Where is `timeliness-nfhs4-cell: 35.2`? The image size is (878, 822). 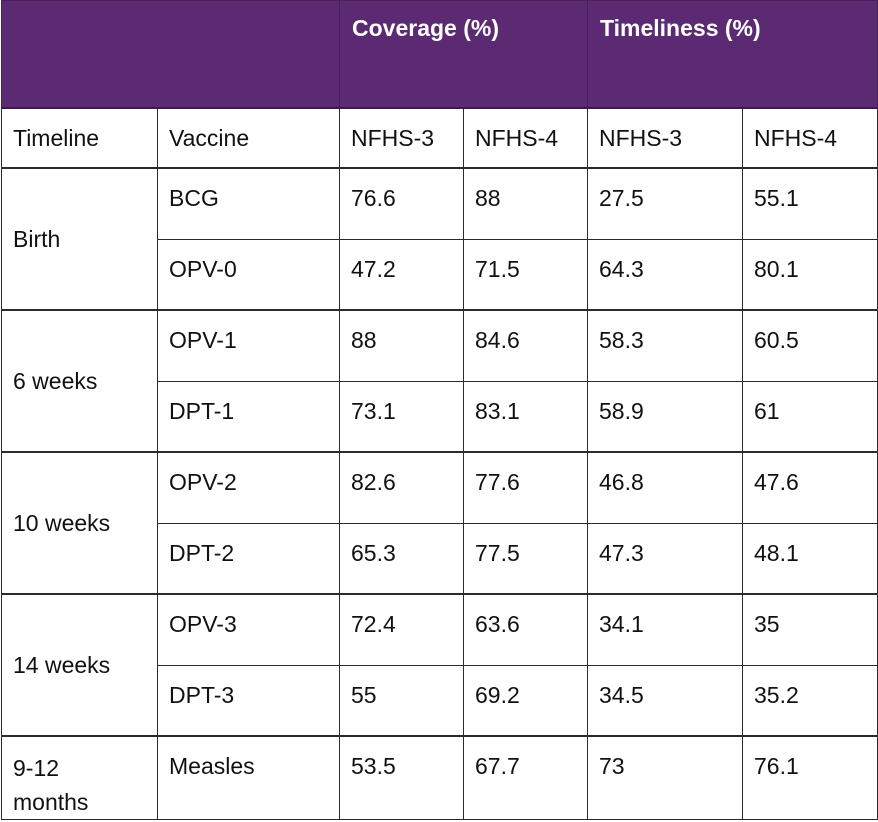
timeliness-nfhs4-cell: 35.2 is located at coordinates (810, 700).